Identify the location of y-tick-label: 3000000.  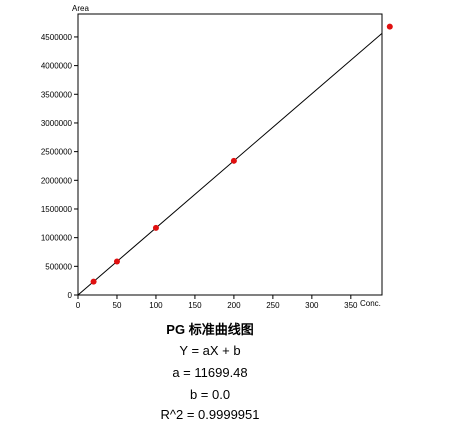
(57, 123).